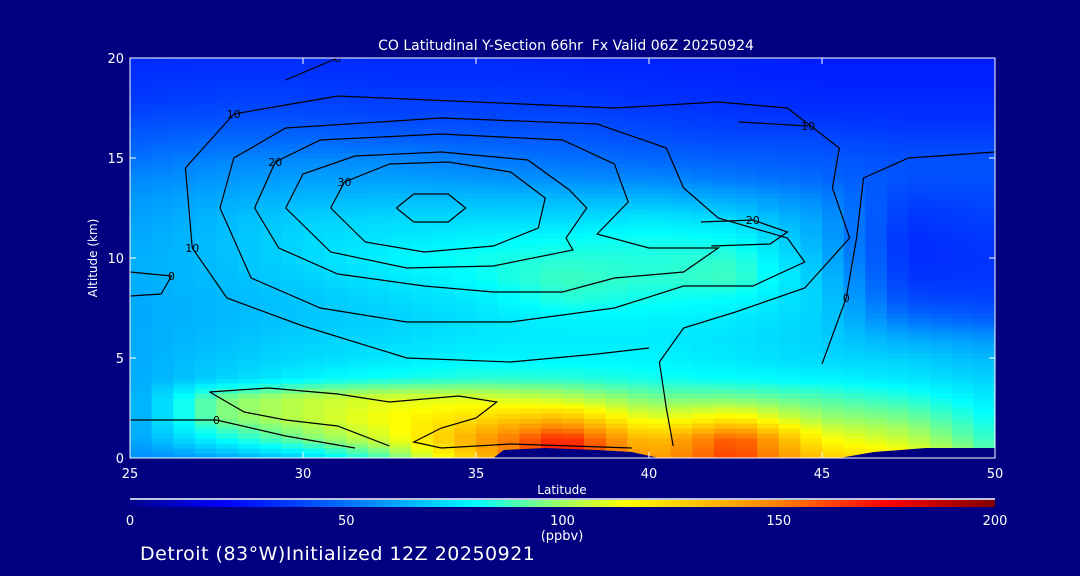 This screenshot has height=576, width=1080. I want to click on x-axis-label: Latitude, so click(561, 490).